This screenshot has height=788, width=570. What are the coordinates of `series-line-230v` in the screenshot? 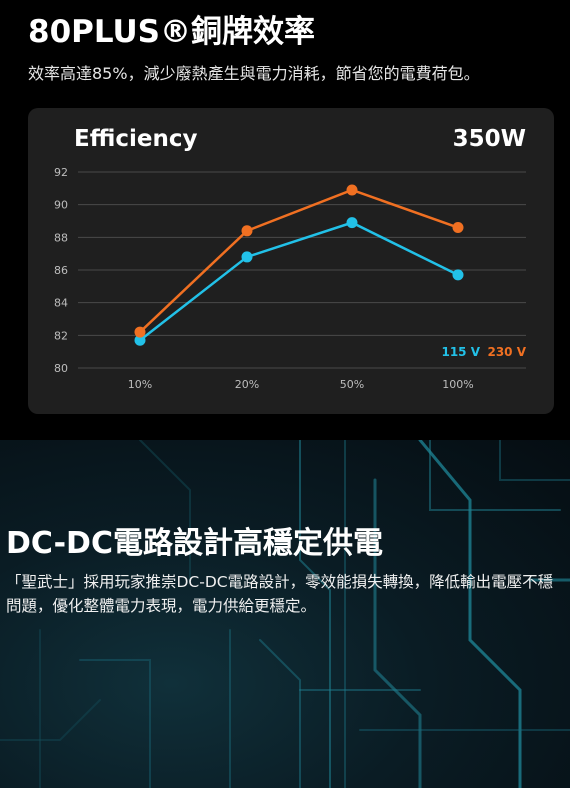 It's located at (299, 260).